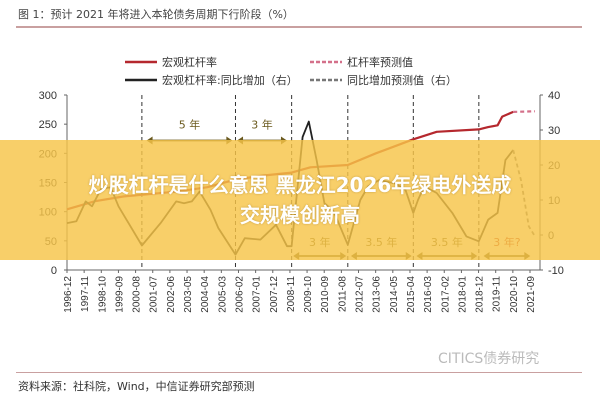 Image resolution: width=600 pixels, height=400 pixels. I want to click on x-tick-label: 2007-12, so click(274, 294).